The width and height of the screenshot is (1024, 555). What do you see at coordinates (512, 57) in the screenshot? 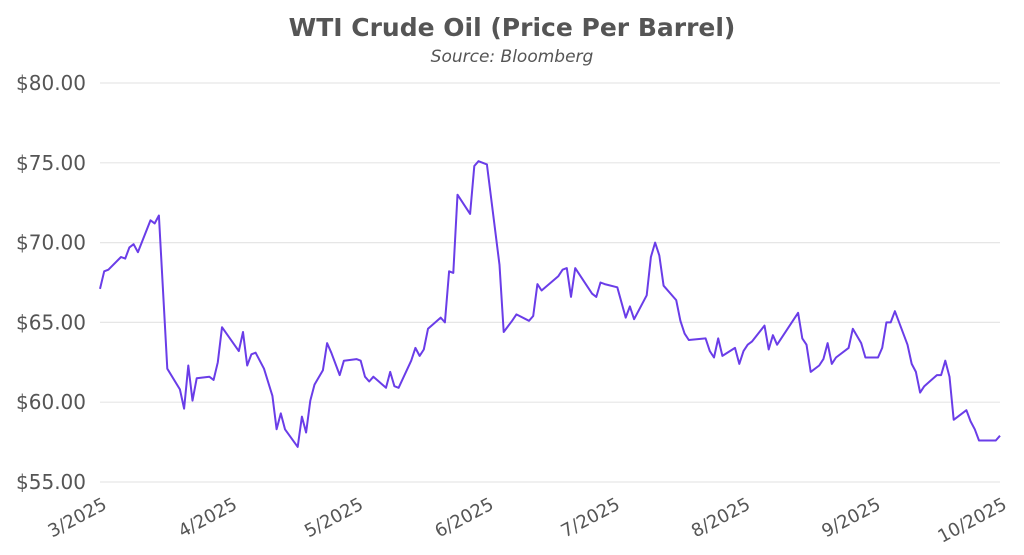
I see `chart-subtitle: Source: Bloomberg` at bounding box center [512, 57].